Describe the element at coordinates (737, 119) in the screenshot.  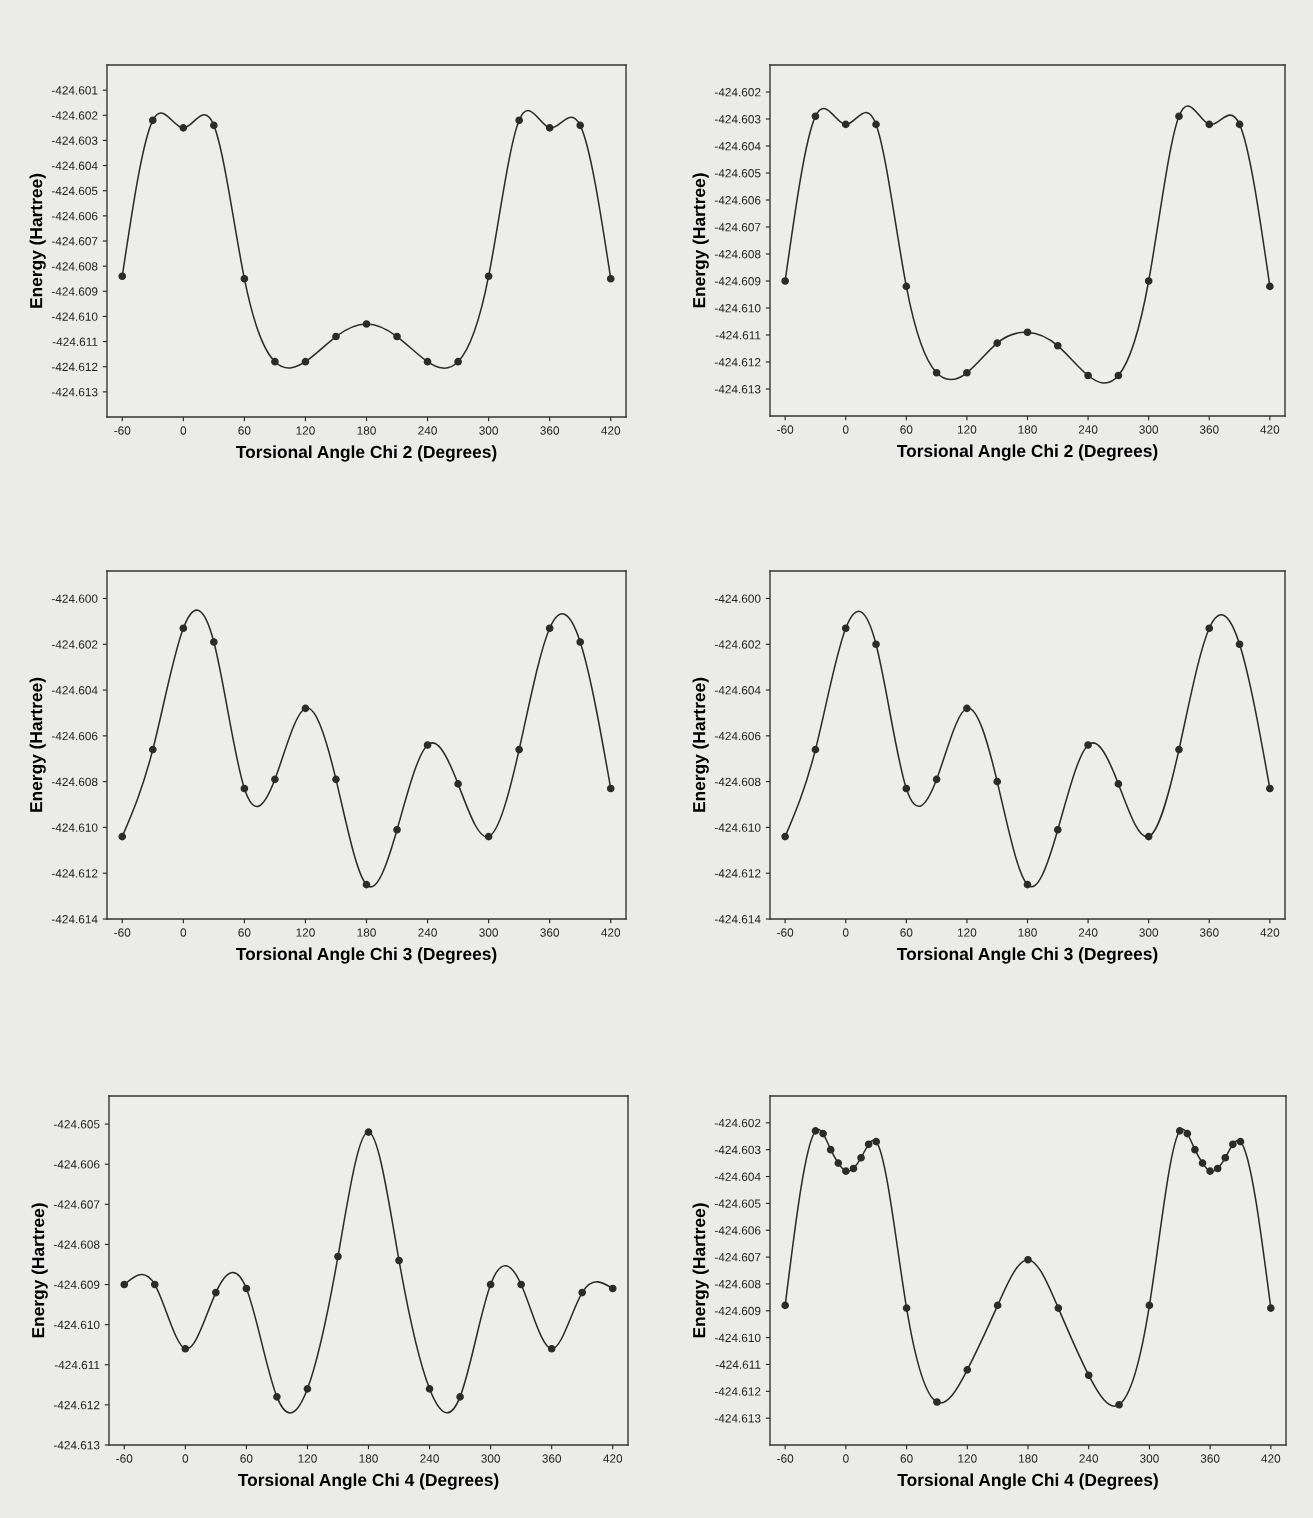
I see `y-tick-label: -424.603` at that location.